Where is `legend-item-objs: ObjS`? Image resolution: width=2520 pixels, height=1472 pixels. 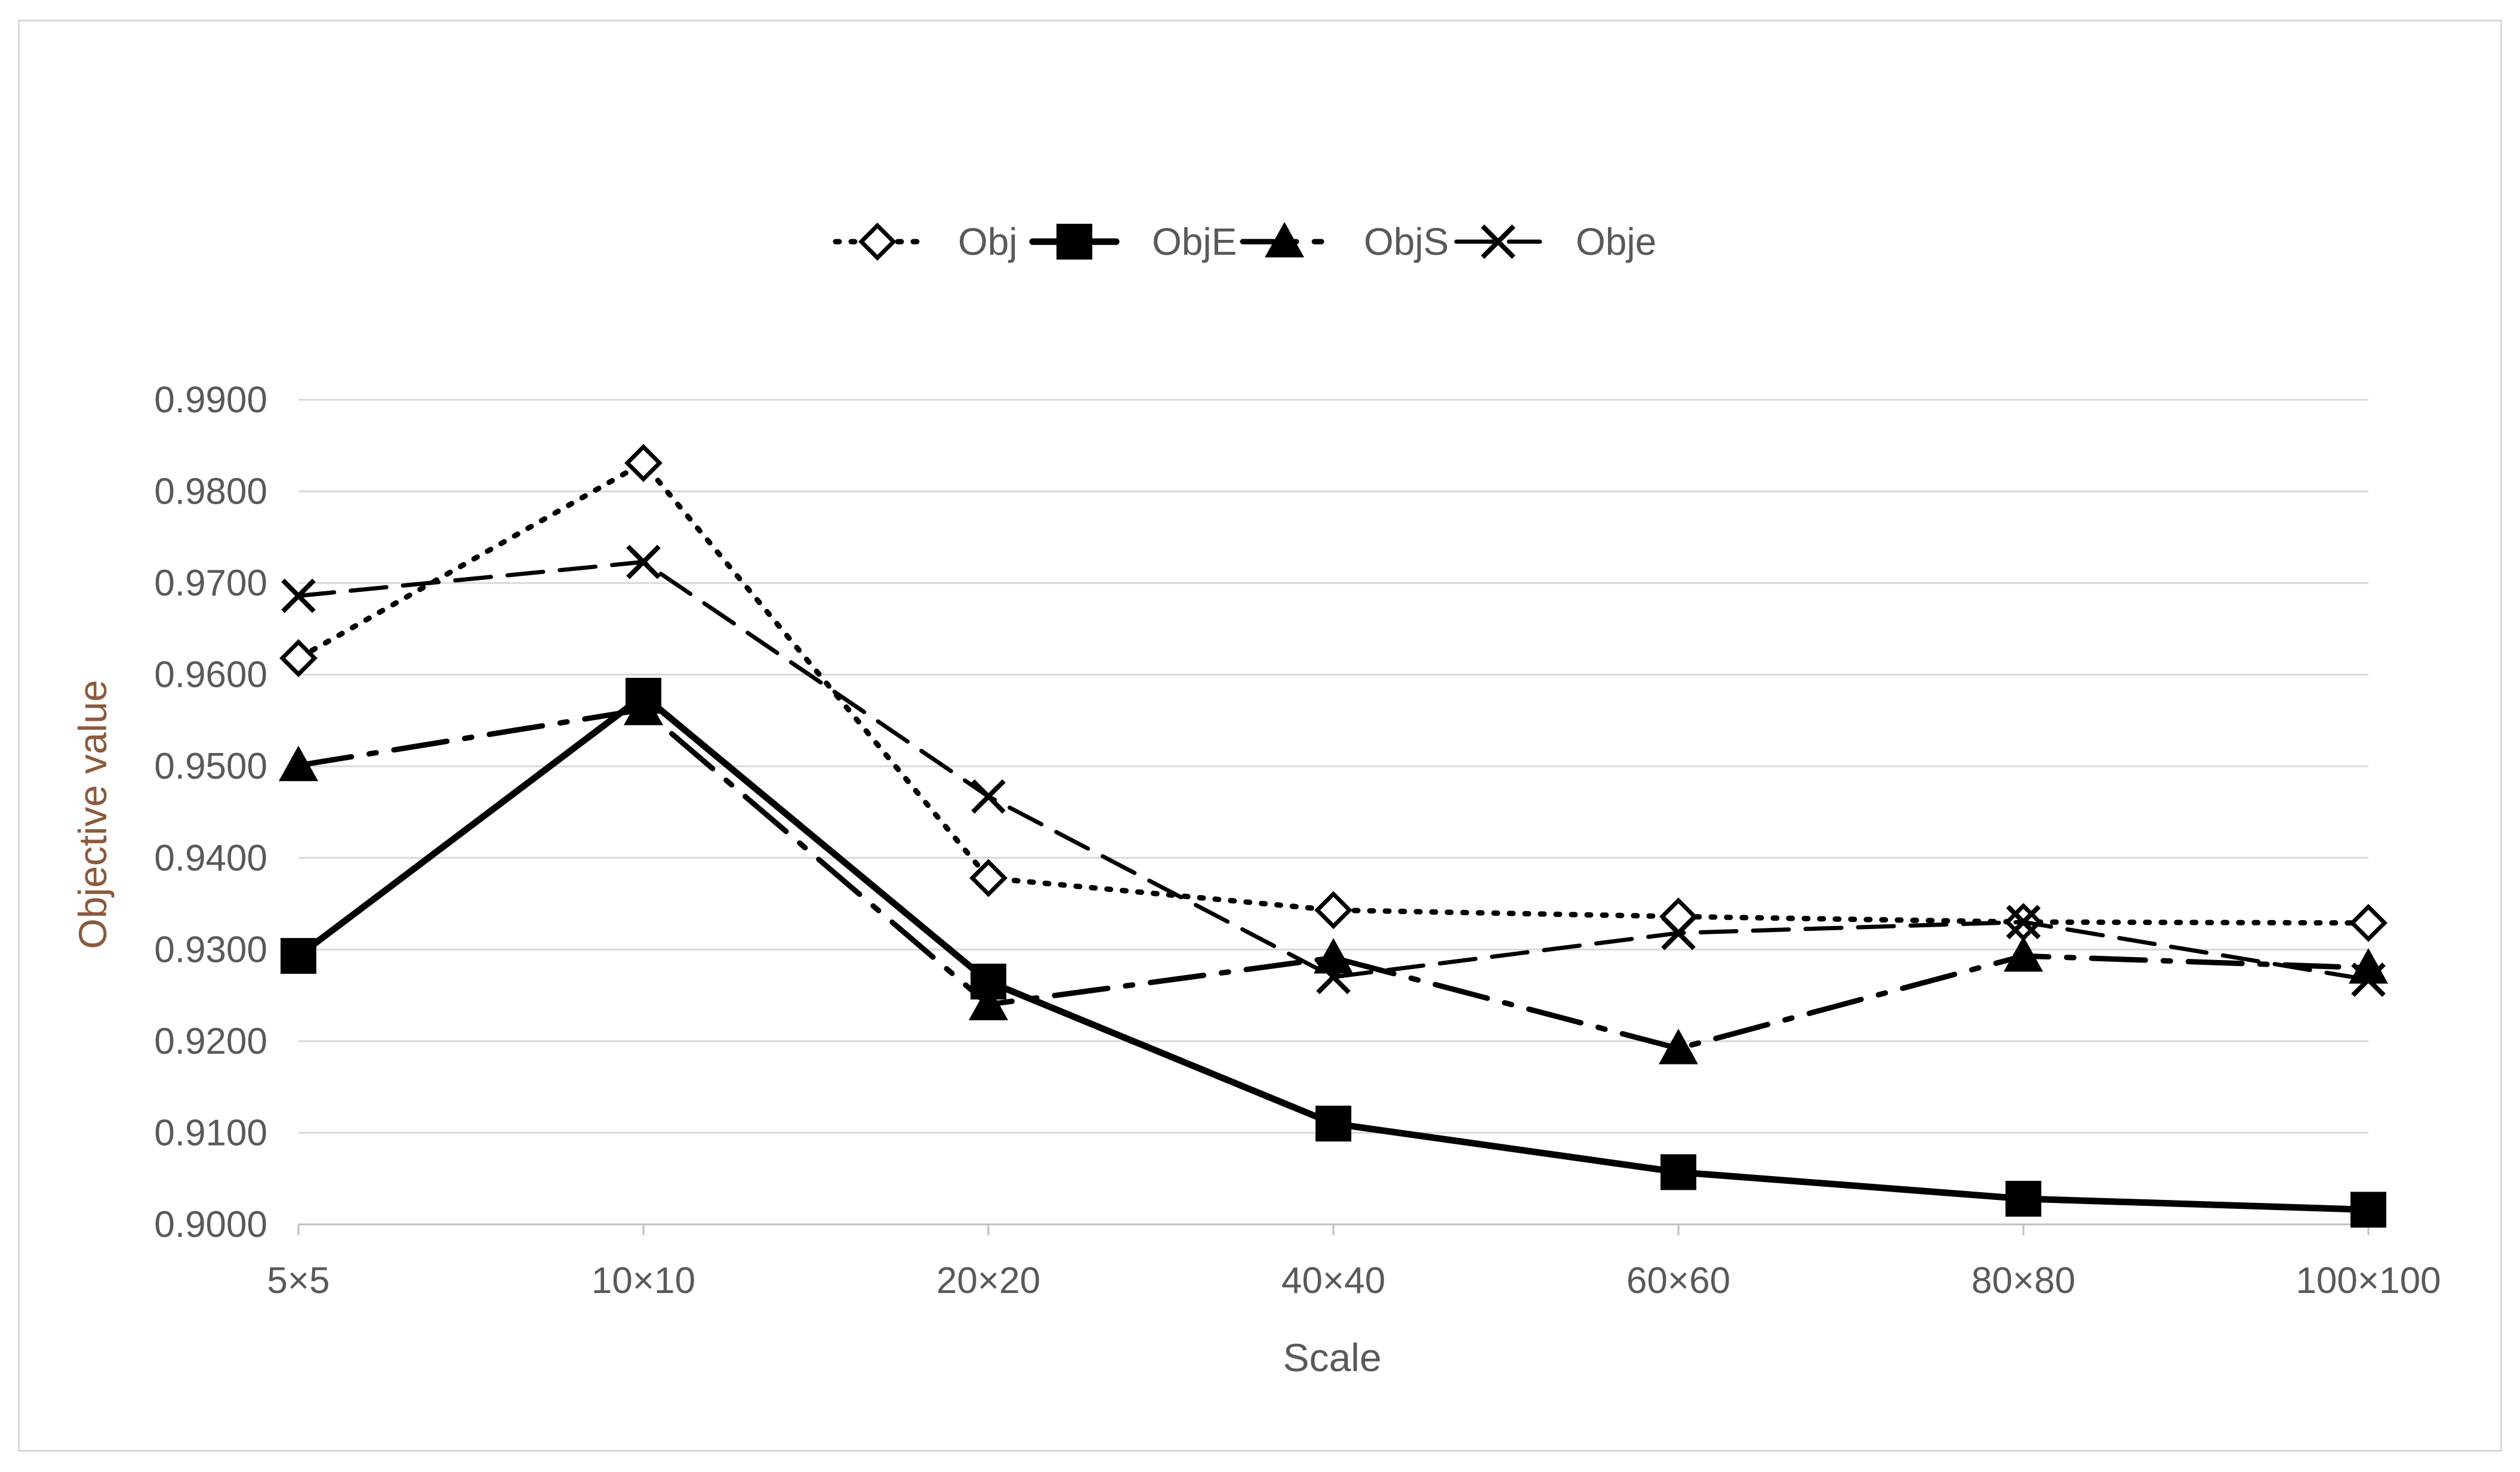 legend-item-objs: ObjS is located at coordinates (1344, 241).